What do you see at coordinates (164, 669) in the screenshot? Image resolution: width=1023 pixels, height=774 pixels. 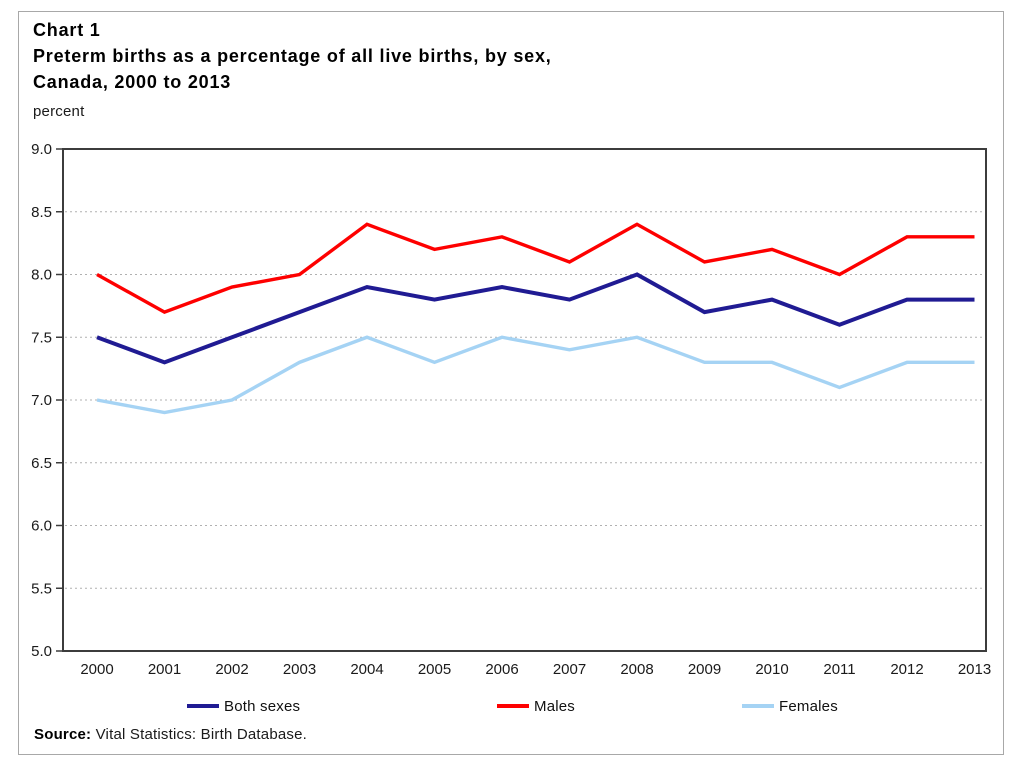 I see `x-axis-tick-label: 2001` at bounding box center [164, 669].